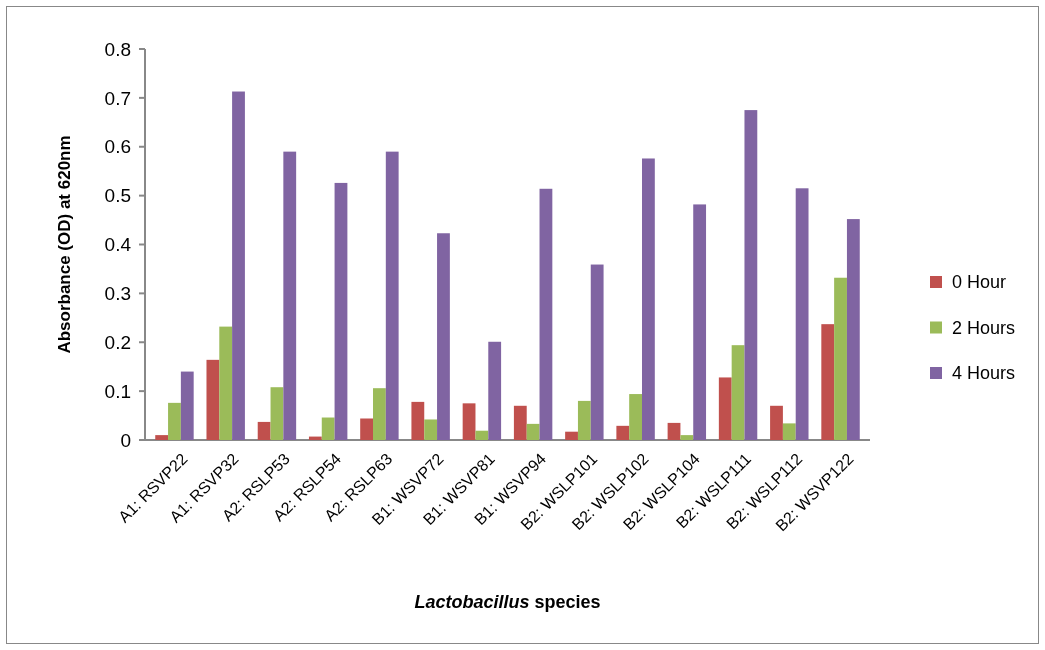 The height and width of the screenshot is (650, 1045). I want to click on y-tick-label: 0.1, so click(117, 391).